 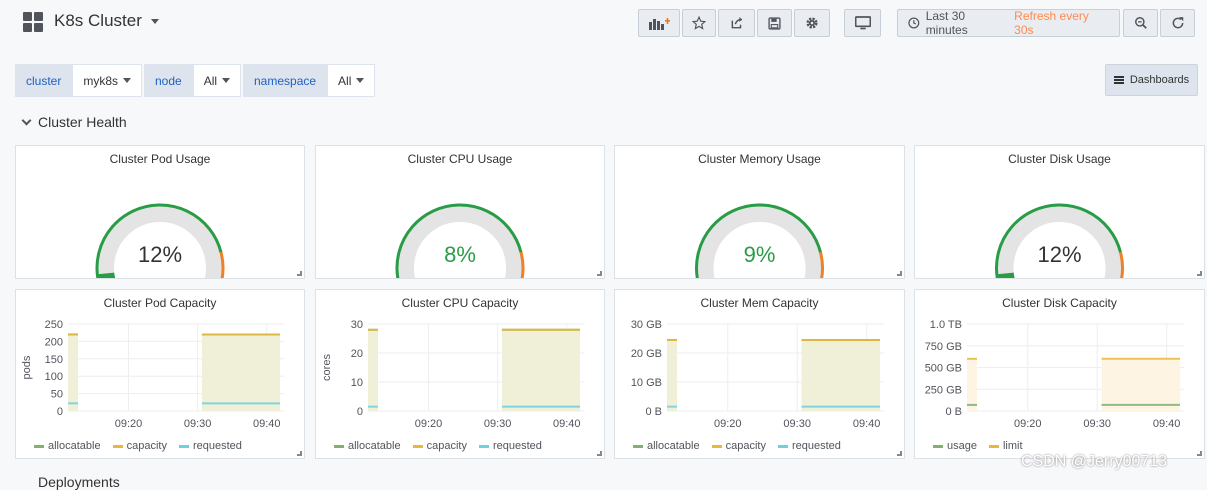 I want to click on share-button, so click(x=736, y=23).